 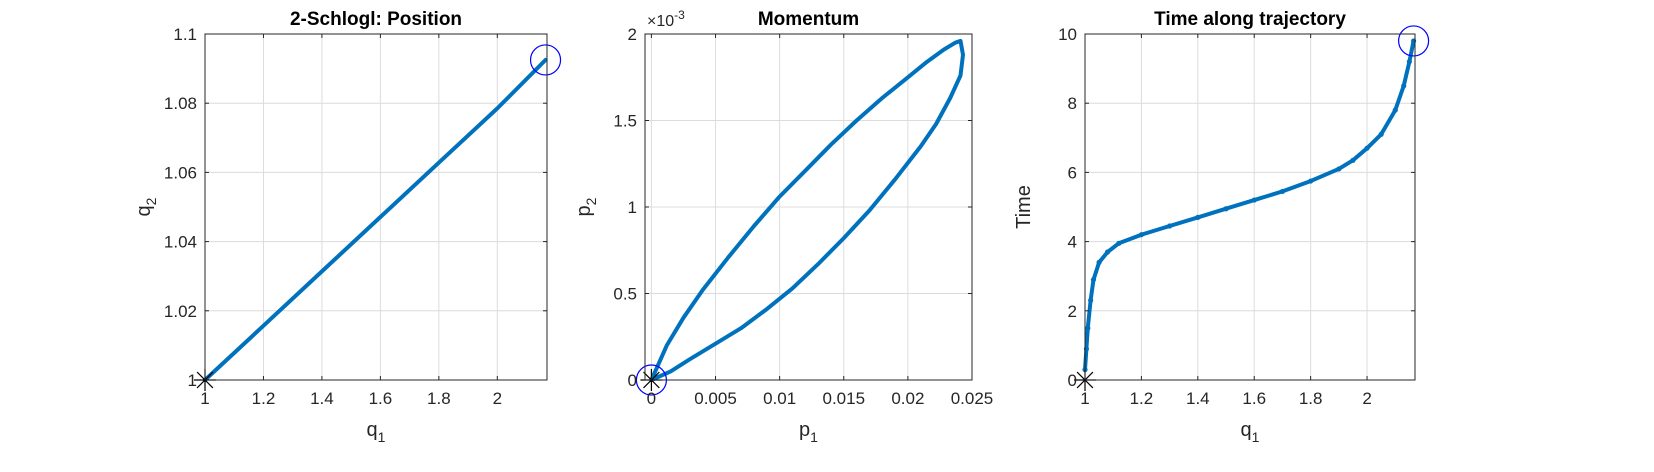 What do you see at coordinates (180, 242) in the screenshot?
I see `y-tick-label: 1.04` at bounding box center [180, 242].